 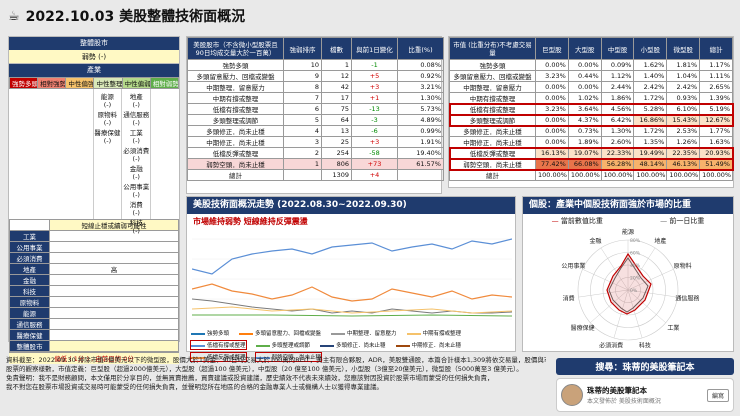 I want to click on radar-axis-label: 公用事業, so click(x=573, y=266).